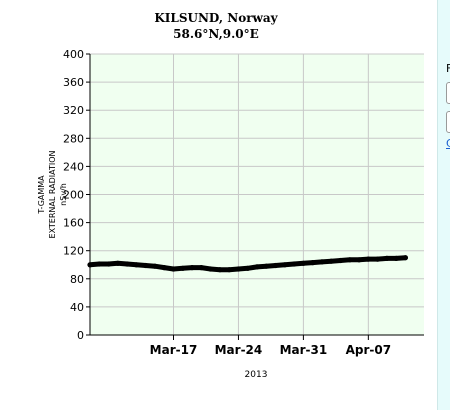  I want to click on side-panel-link: C, so click(448, 143).